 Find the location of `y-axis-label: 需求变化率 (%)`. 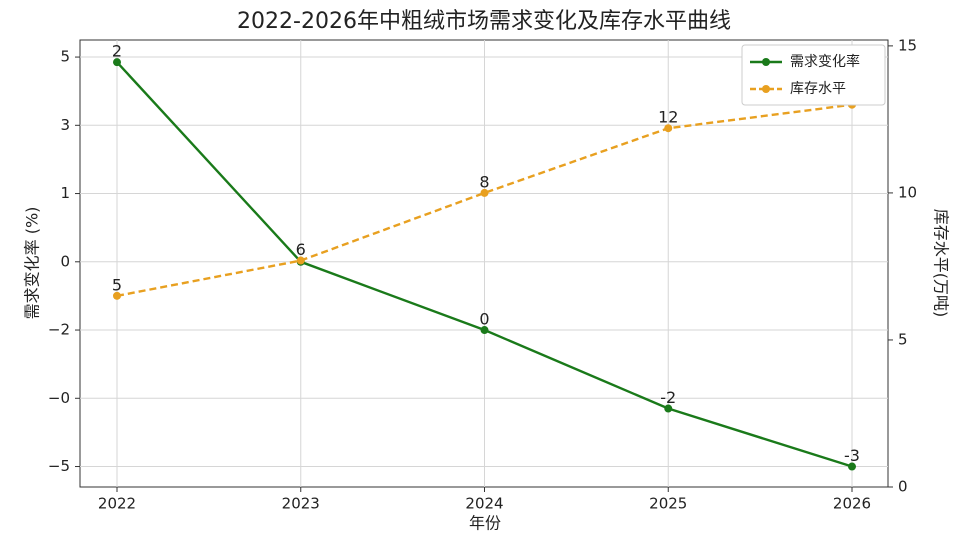

y-axis-label: 需求变化率 (%) is located at coordinates (32, 263).